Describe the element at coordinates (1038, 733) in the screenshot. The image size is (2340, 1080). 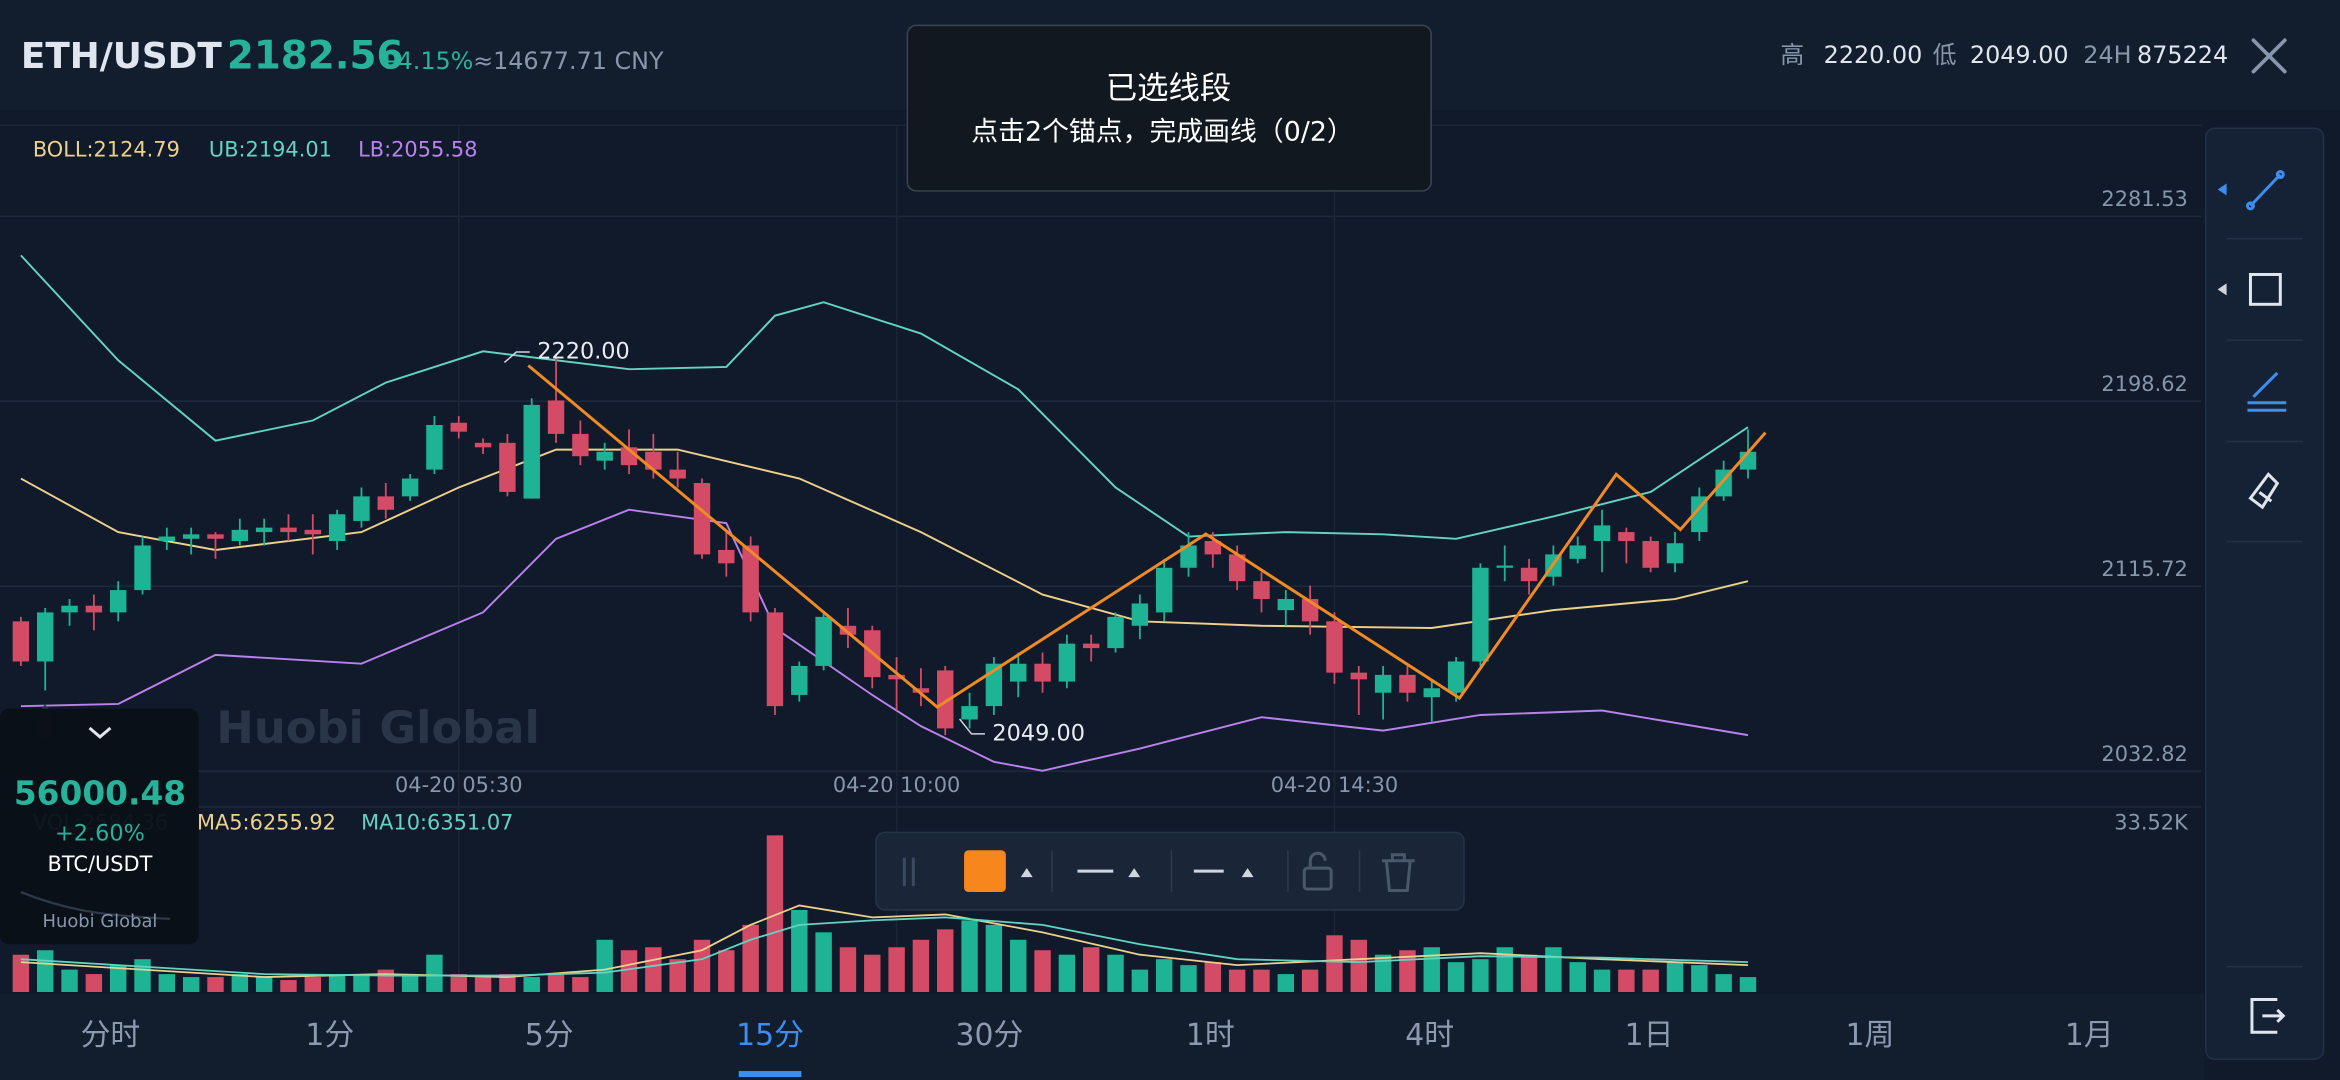
I see `min-label: 2049.00` at that location.